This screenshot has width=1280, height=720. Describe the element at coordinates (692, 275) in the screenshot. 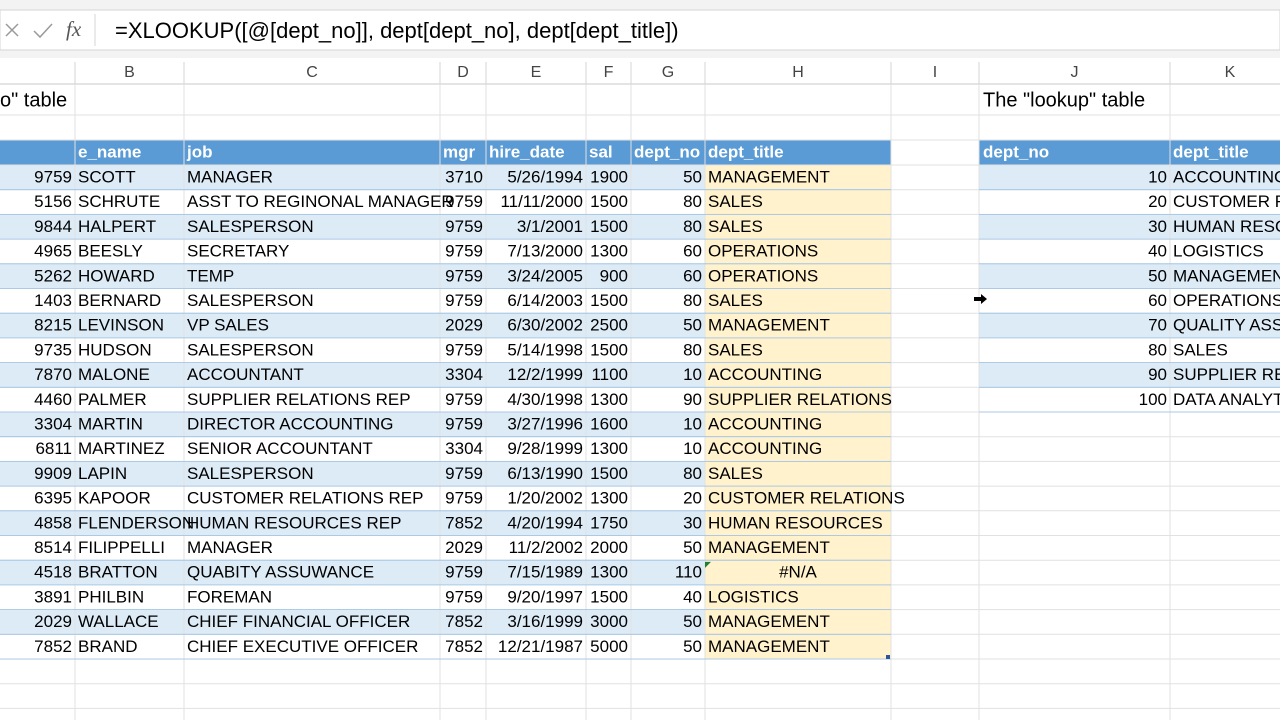

I see `cell-text: 60` at that location.